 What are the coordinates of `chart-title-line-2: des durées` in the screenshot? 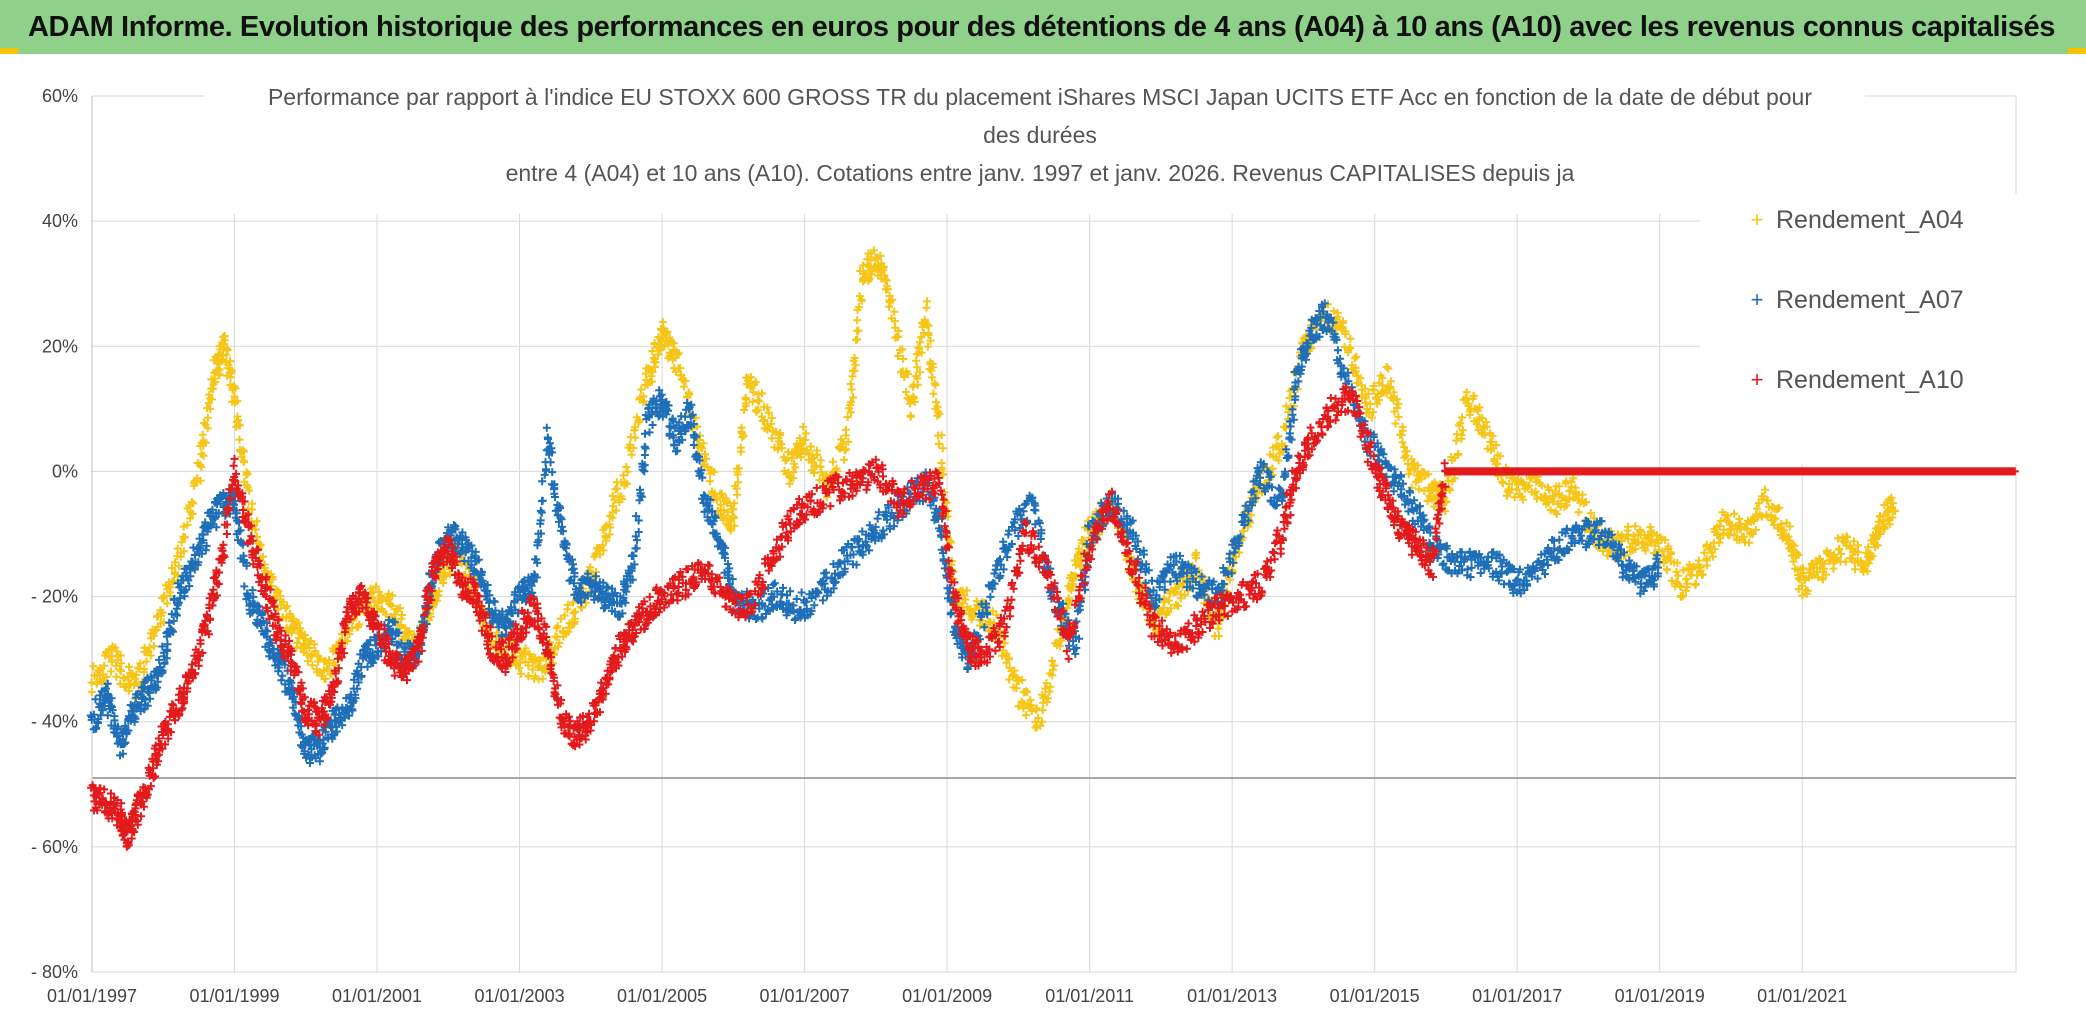 It's located at (1040, 135).